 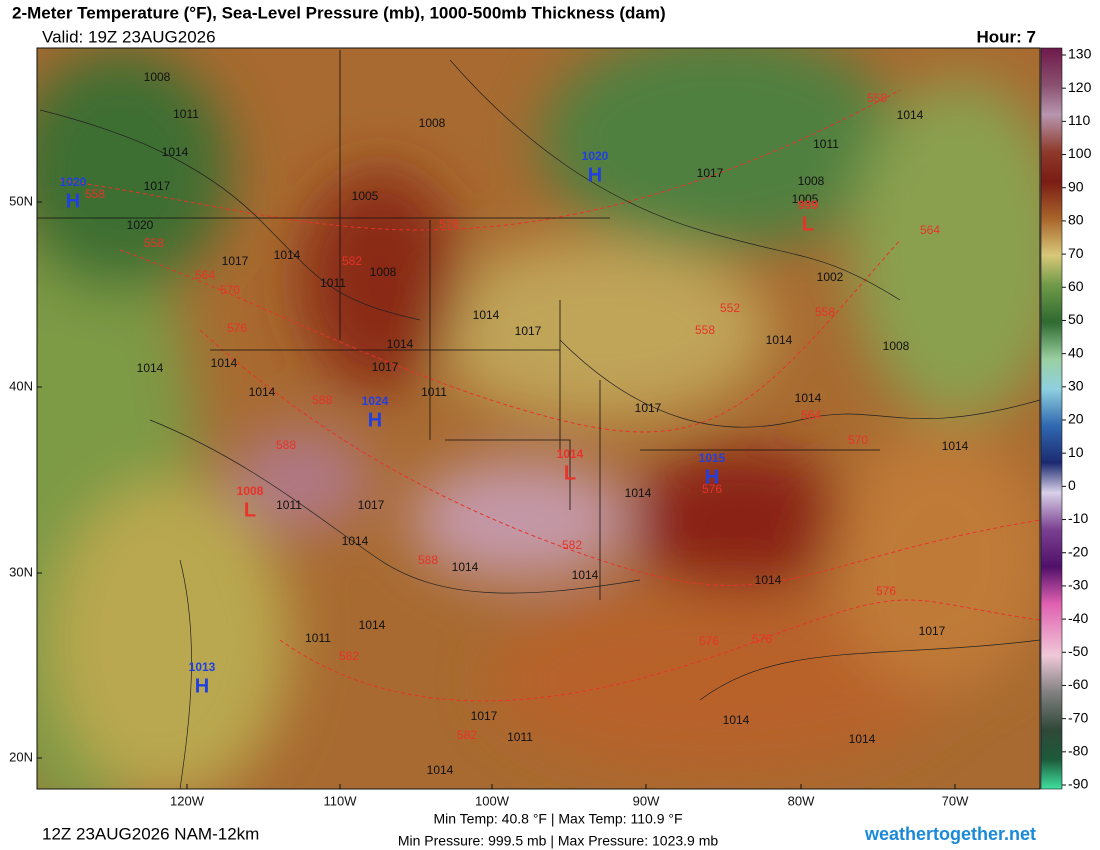 I want to click on center-pressure: 1013, so click(x=202, y=667).